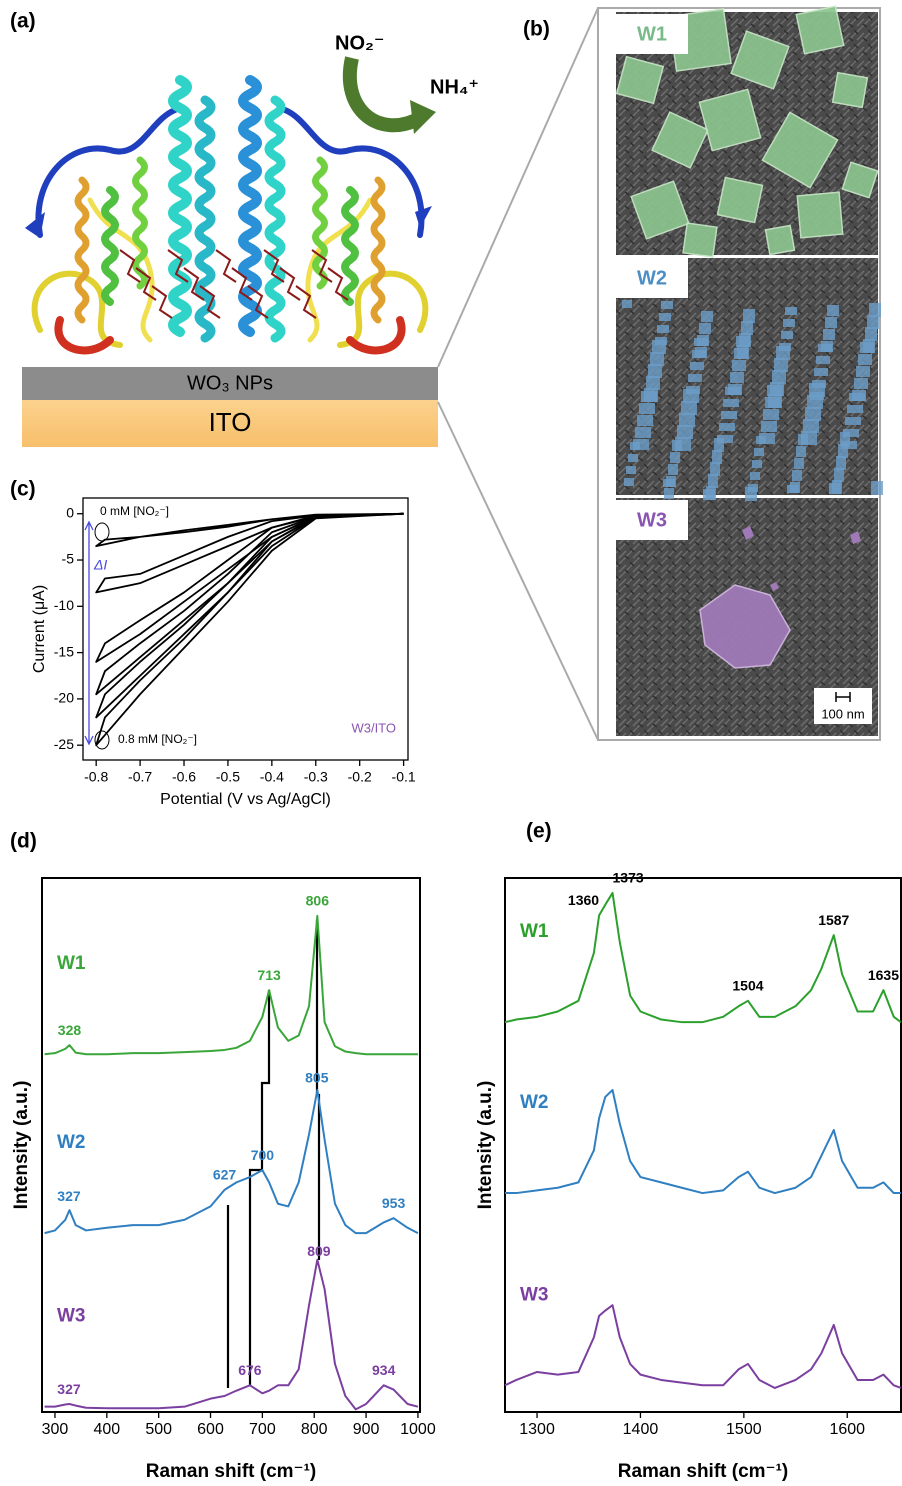  What do you see at coordinates (518, 571) in the screenshot?
I see `zoom-line` at bounding box center [518, 571].